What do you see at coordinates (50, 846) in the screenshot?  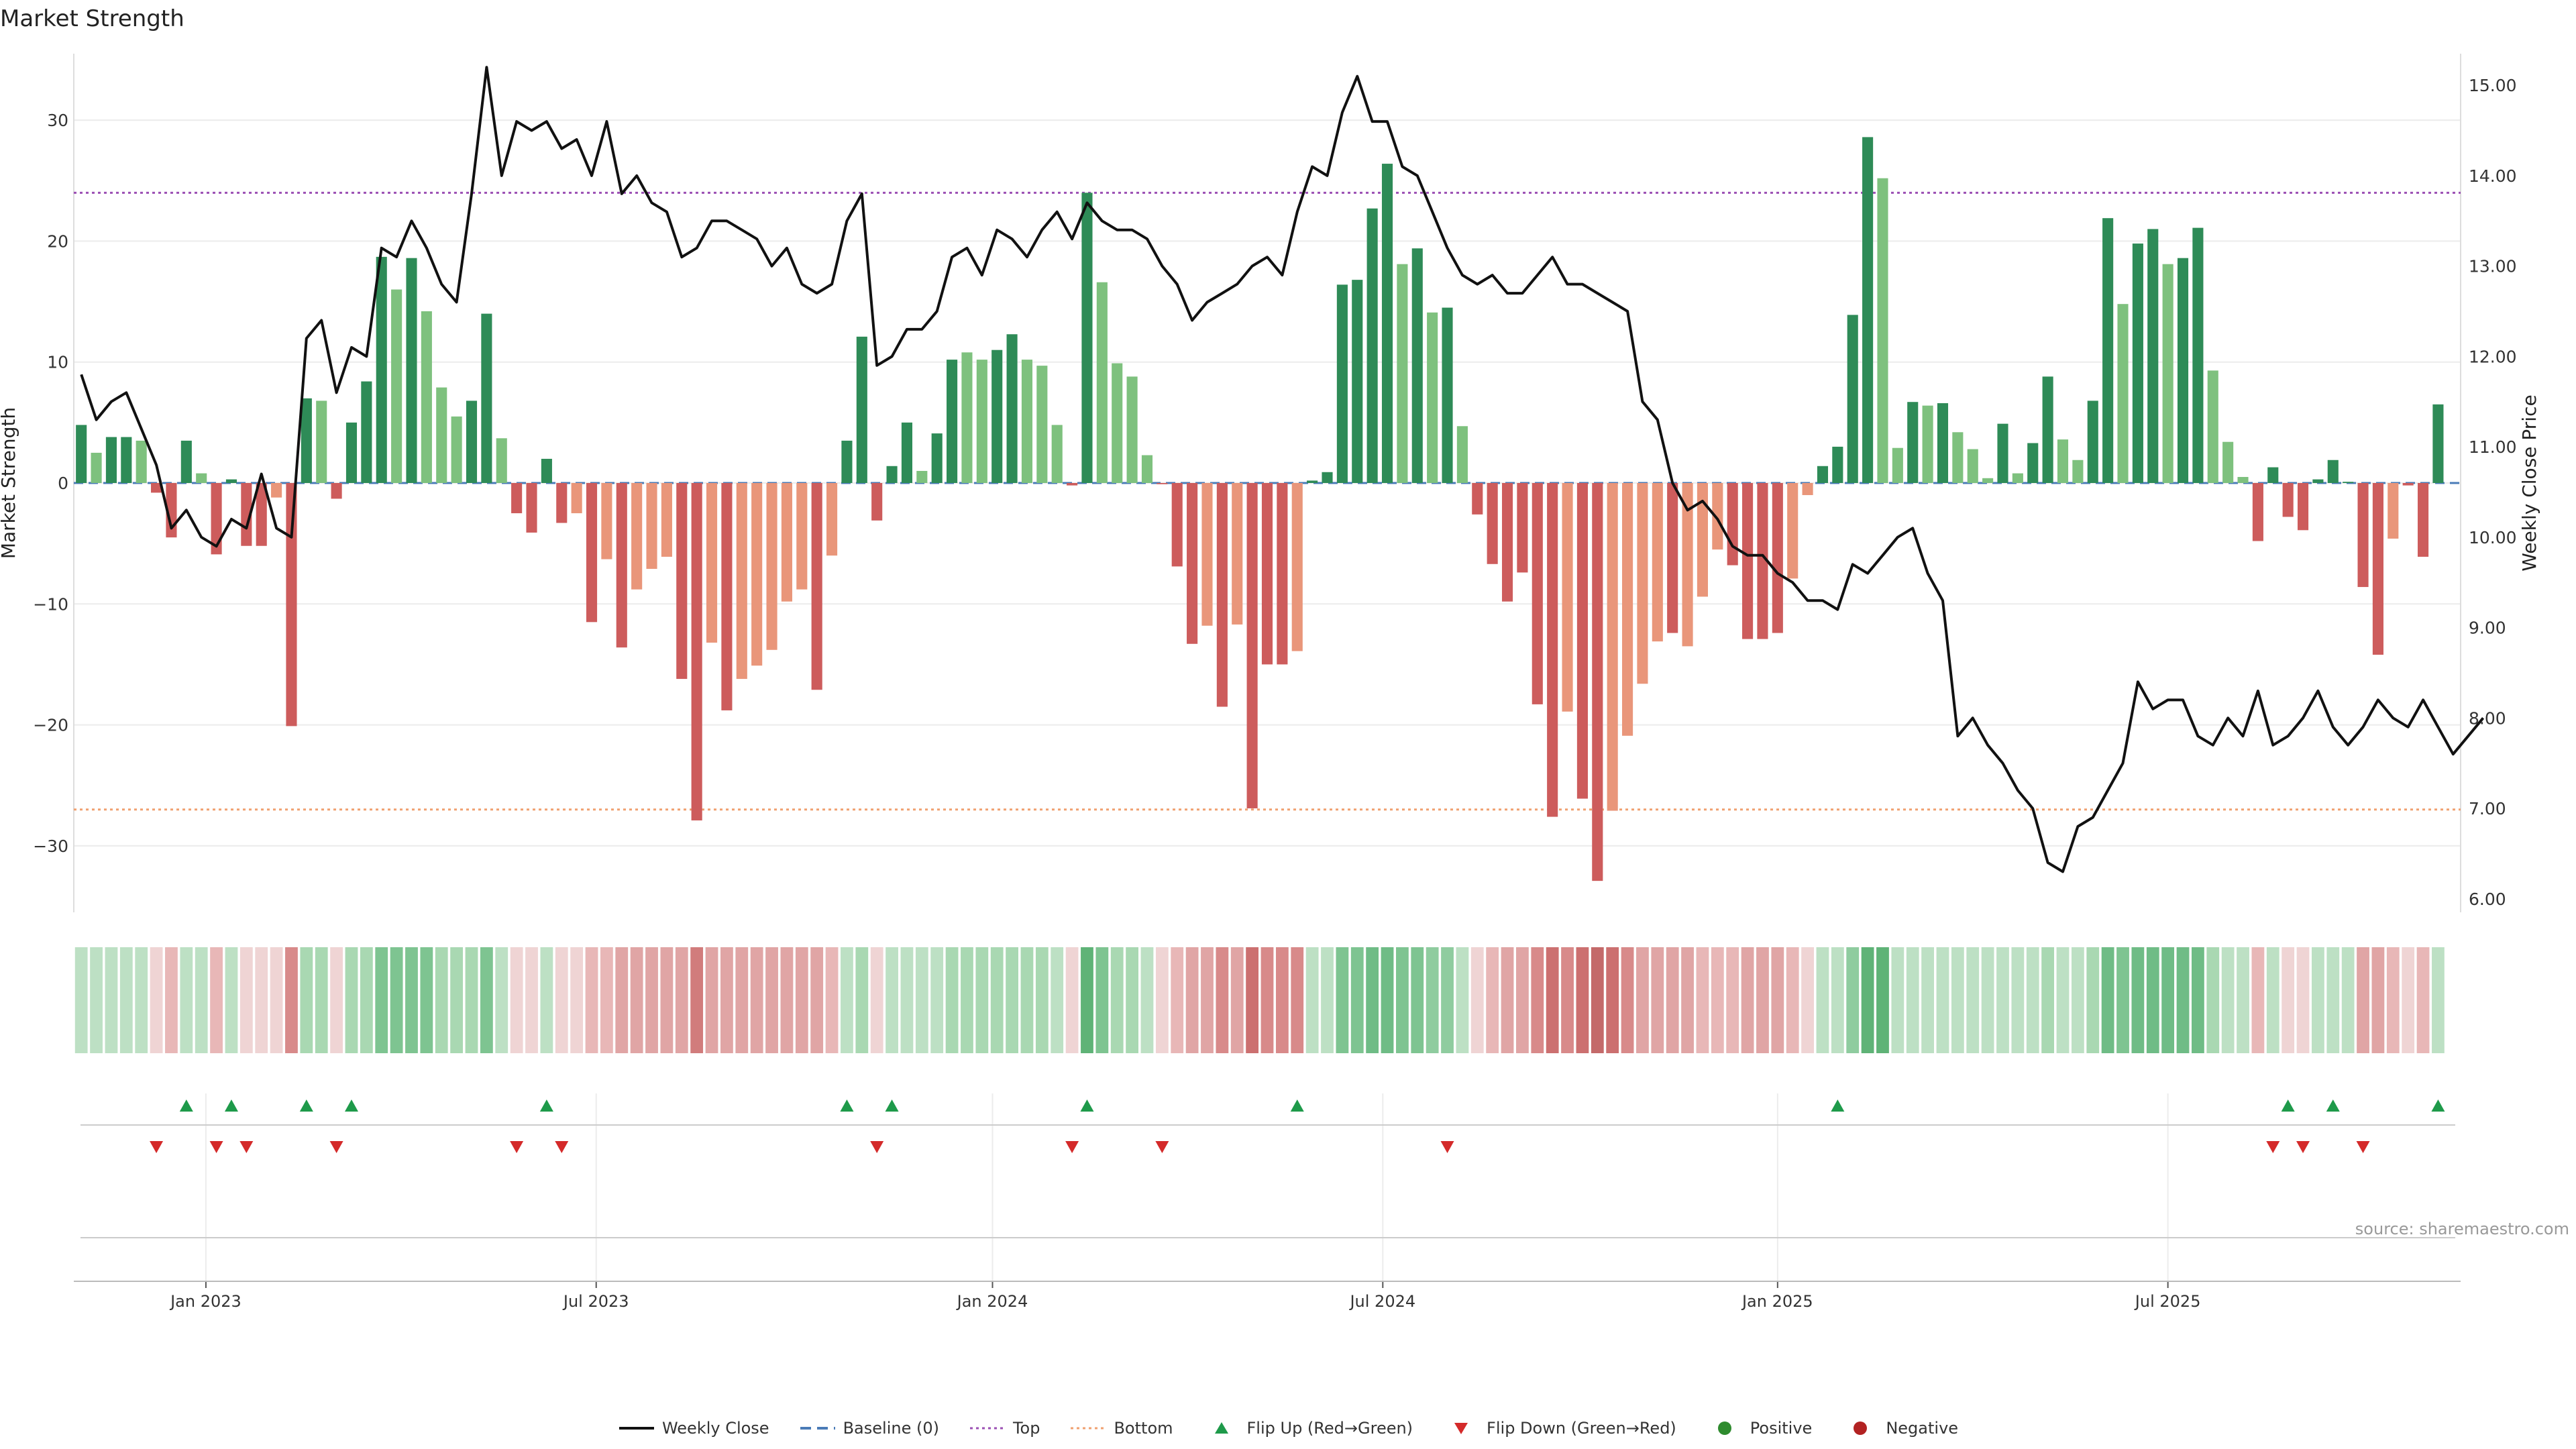 I see `y-left-tick-label: −30` at bounding box center [50, 846].